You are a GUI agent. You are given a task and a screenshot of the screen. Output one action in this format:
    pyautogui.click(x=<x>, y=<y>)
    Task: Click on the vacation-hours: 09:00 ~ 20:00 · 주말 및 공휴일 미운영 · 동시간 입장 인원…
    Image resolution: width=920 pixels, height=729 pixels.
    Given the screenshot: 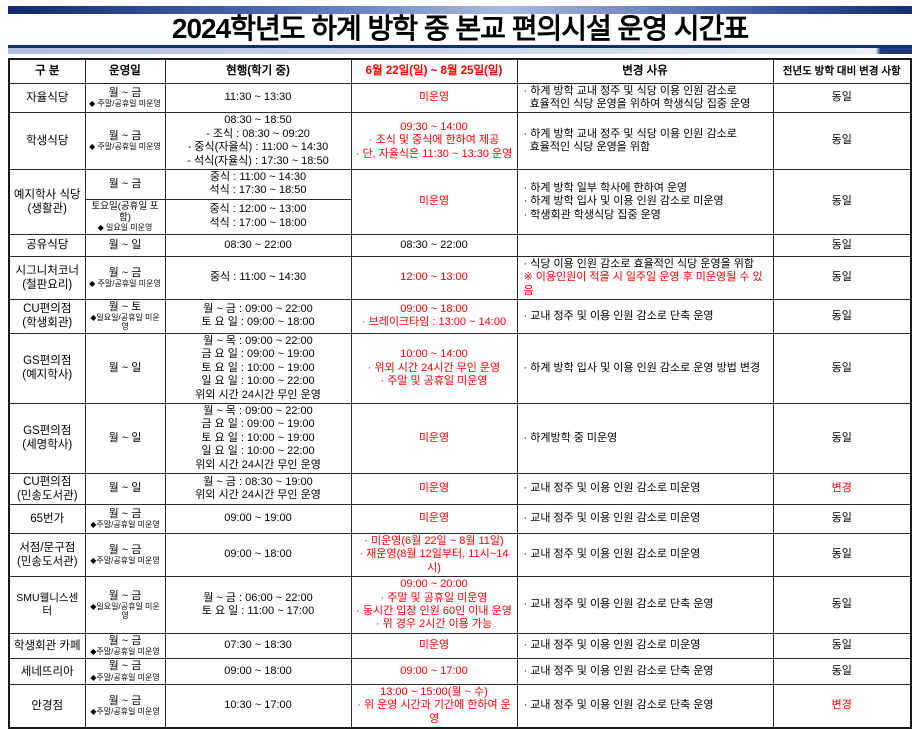 What is the action you would take?
    pyautogui.click(x=434, y=605)
    